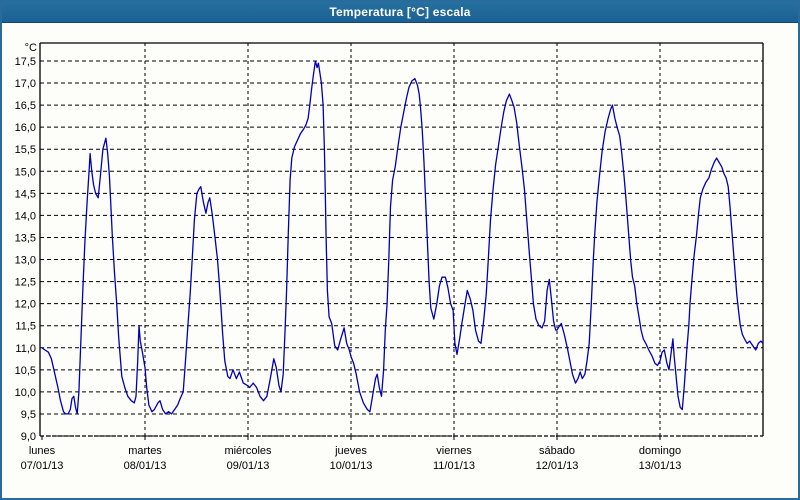  I want to click on x-date-label: 12/01/13, so click(557, 466).